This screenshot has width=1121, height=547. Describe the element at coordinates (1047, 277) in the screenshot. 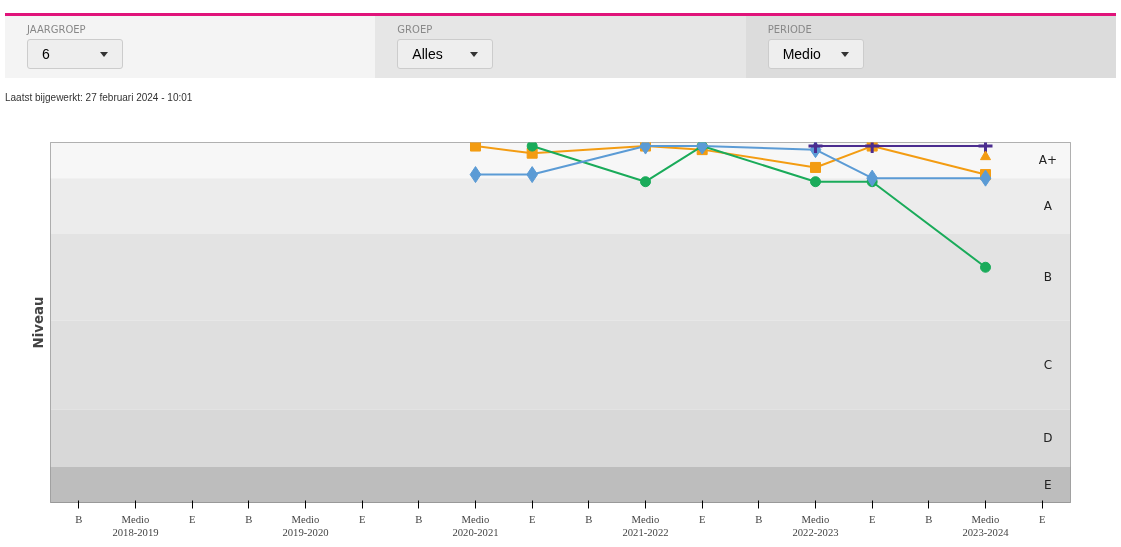

I see `band-label: B` at that location.